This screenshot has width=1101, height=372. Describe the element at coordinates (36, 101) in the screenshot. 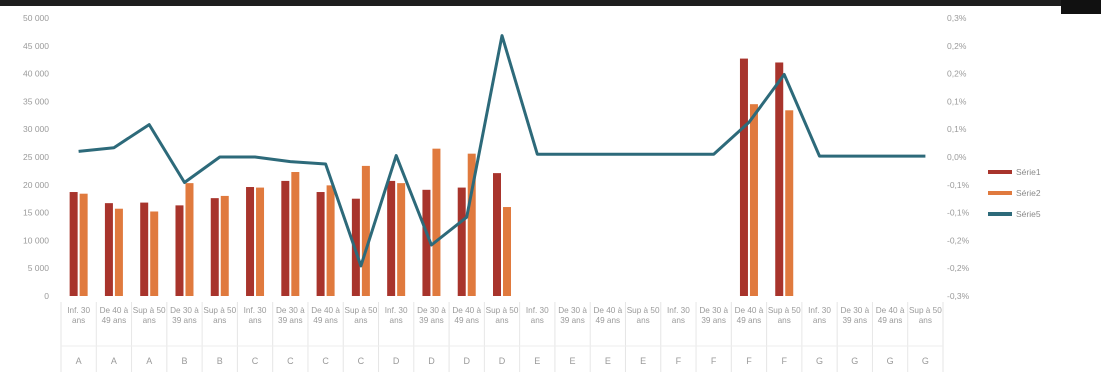

I see `y-tick-label: 35 000` at that location.